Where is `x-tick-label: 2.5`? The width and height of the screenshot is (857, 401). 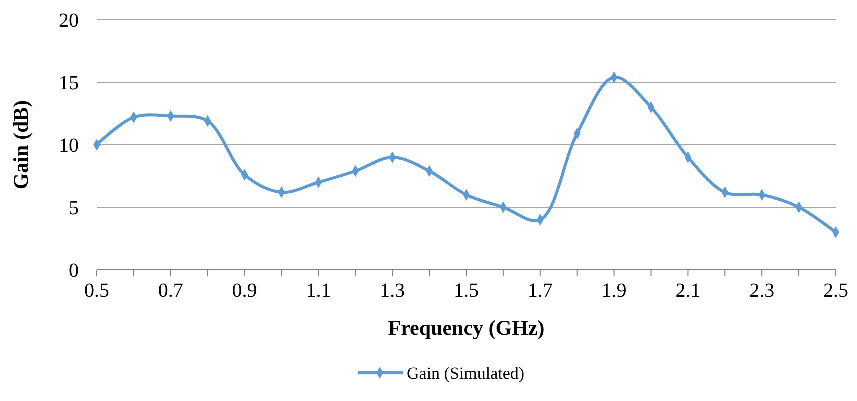
x-tick-label: 2.5 is located at coordinates (836, 291).